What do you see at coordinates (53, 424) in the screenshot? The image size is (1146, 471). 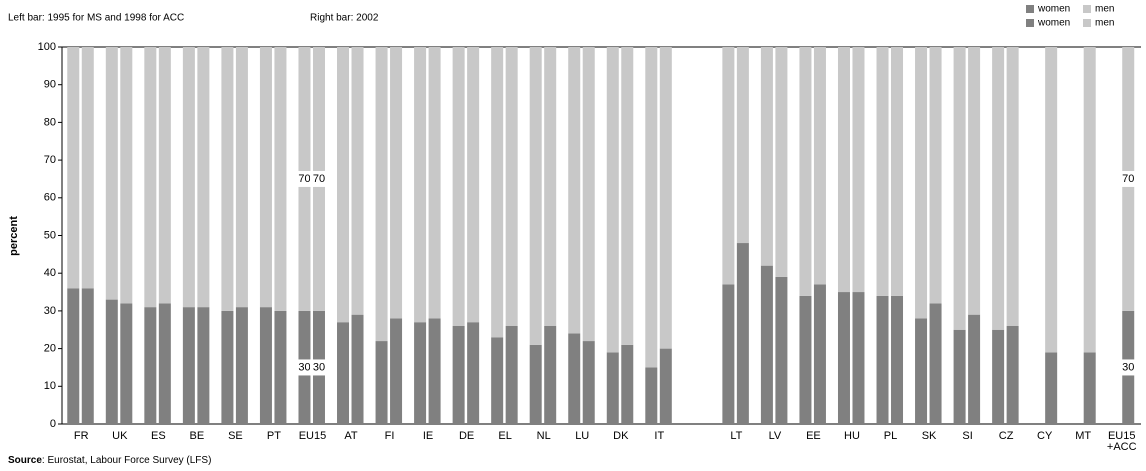 I see `y-tick-label: 0` at bounding box center [53, 424].